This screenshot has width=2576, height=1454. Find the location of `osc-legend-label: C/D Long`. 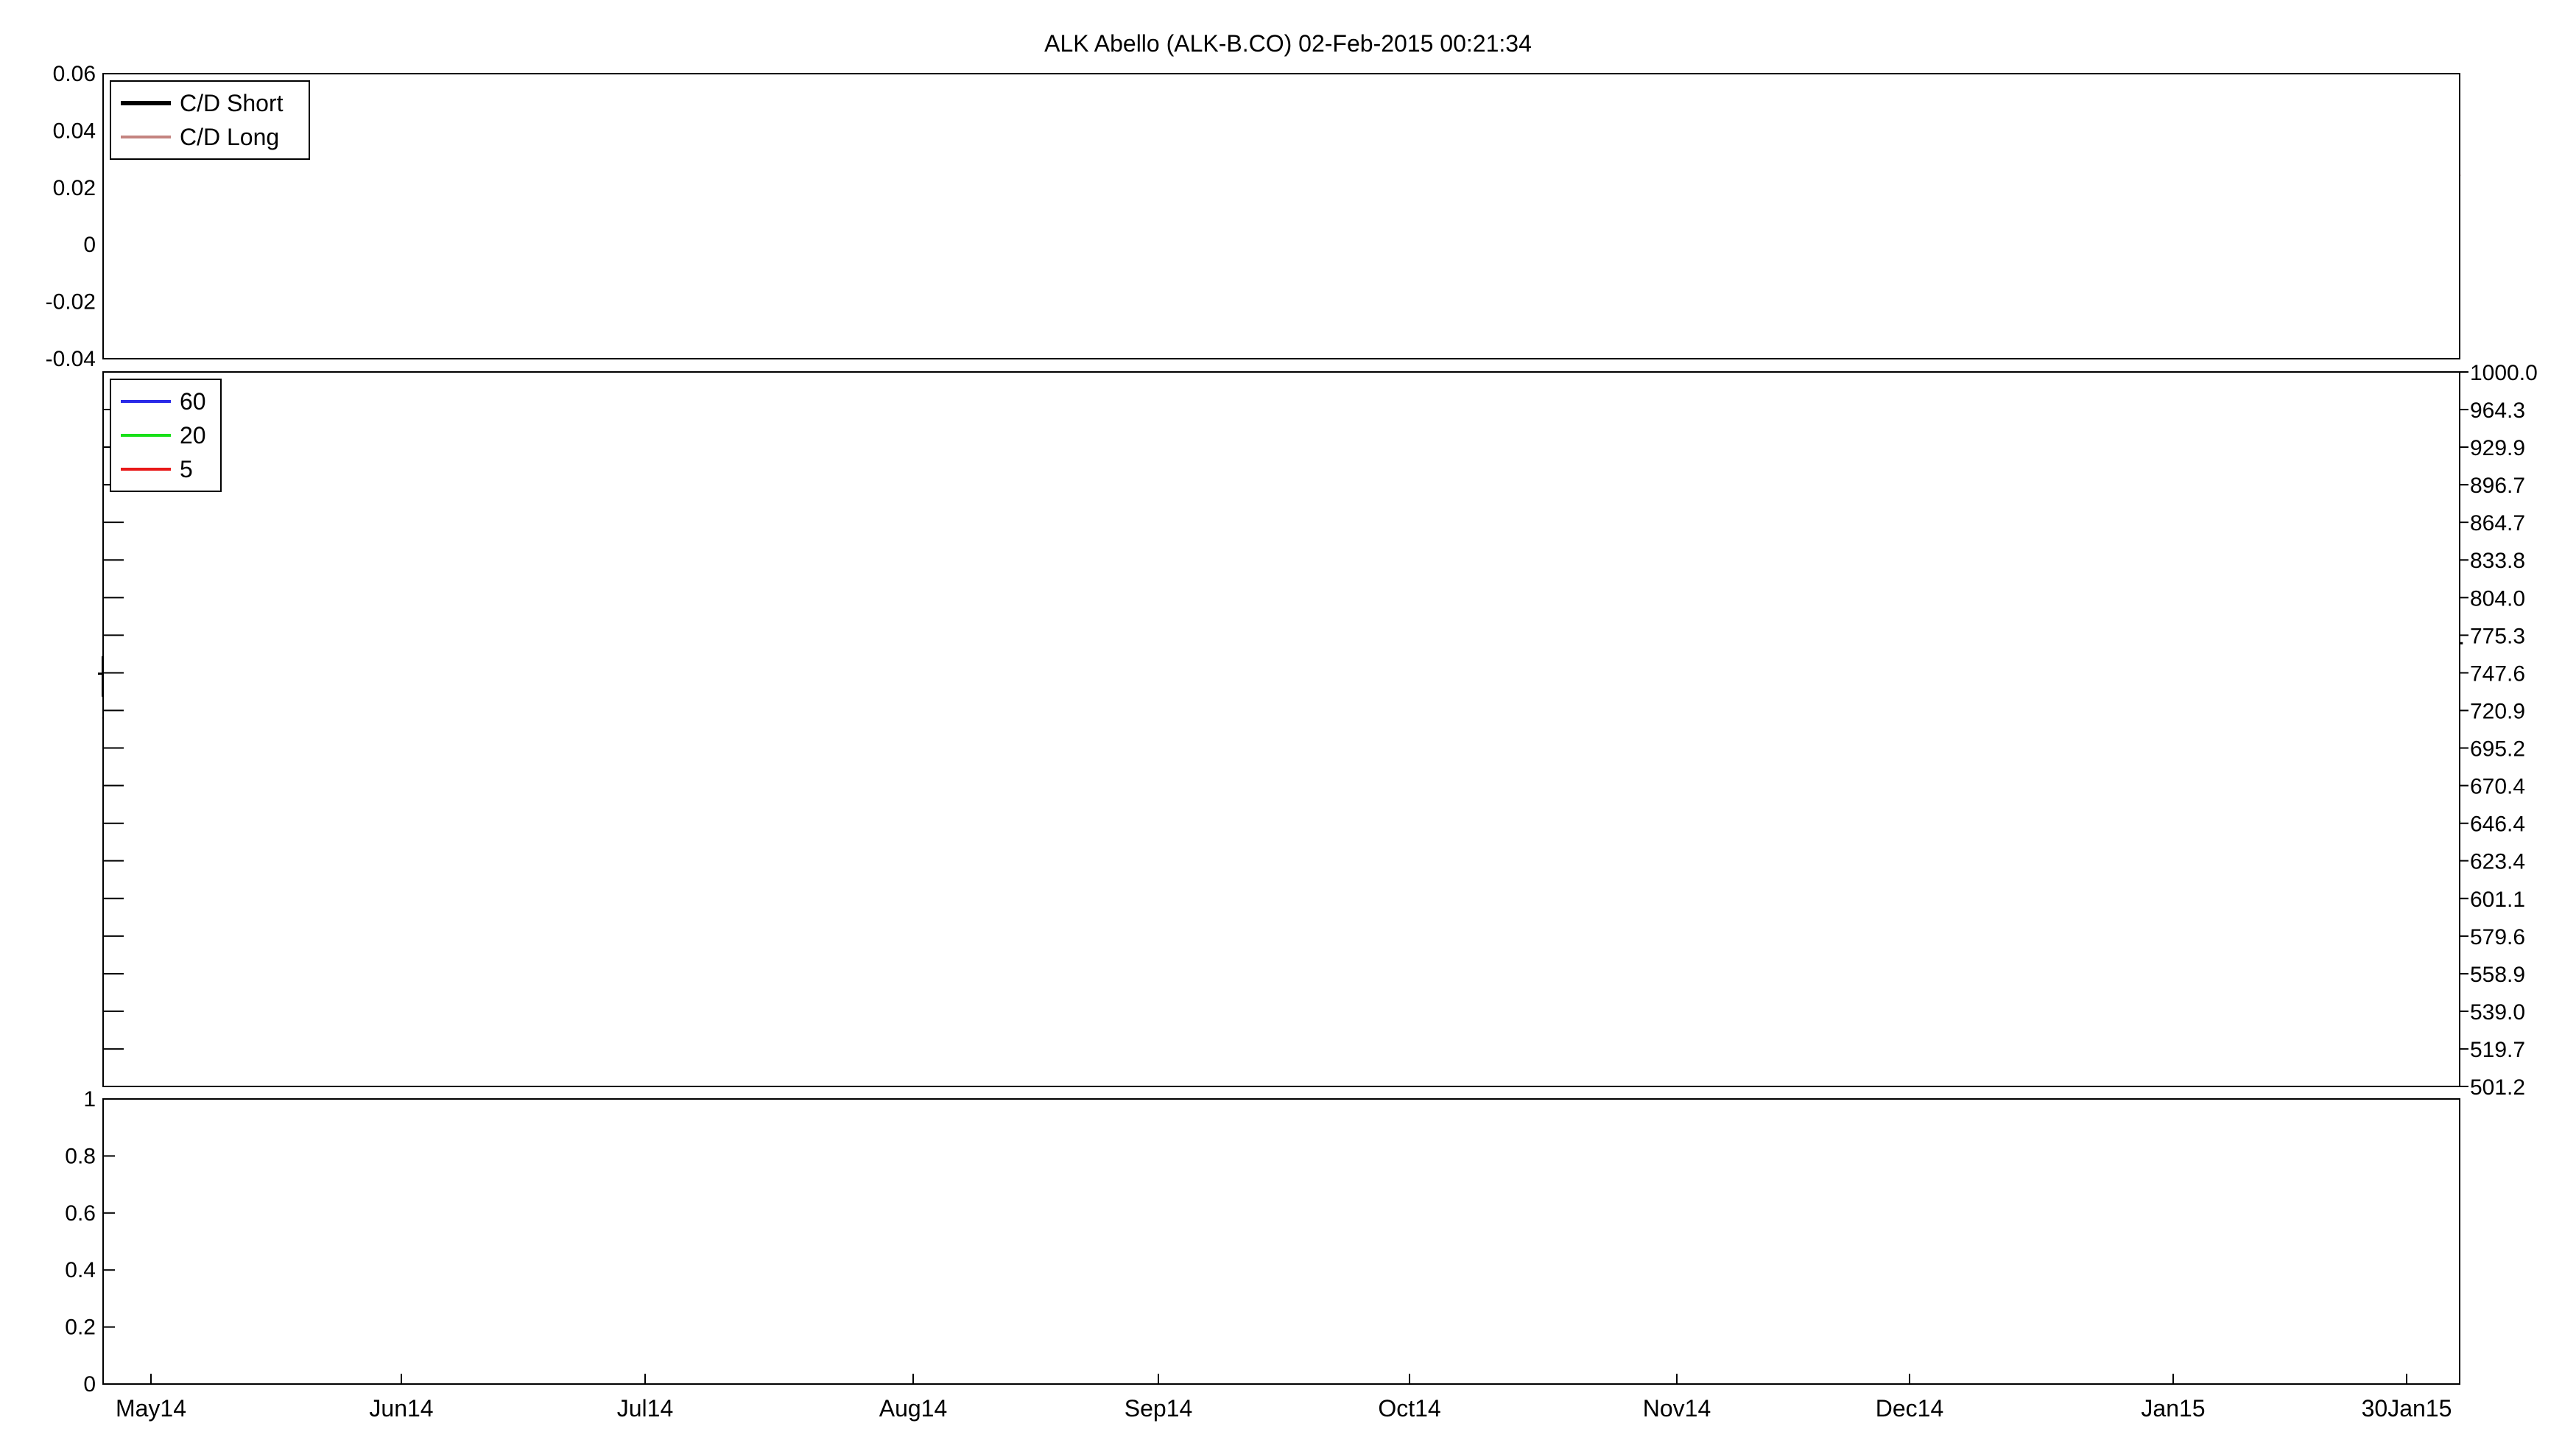

osc-legend-label: C/D Long is located at coordinates (229, 137).